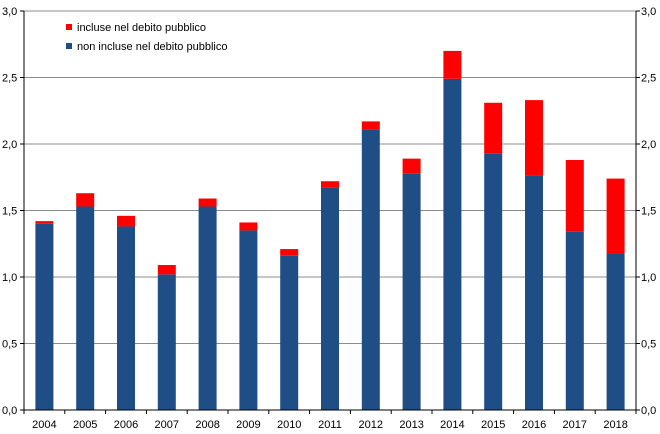  Describe the element at coordinates (648, 145) in the screenshot. I see `y-tick-label-right: 2,0` at that location.